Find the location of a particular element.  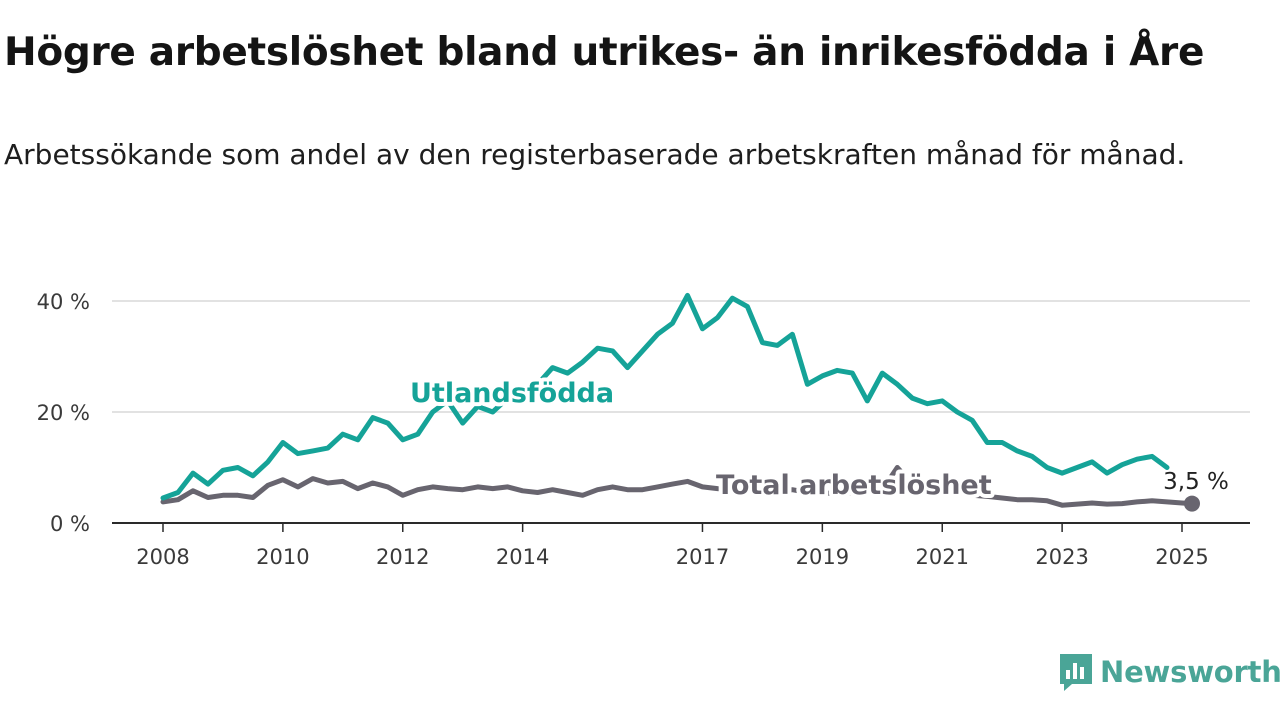

x-tick-label: 2017 is located at coordinates (702, 557).